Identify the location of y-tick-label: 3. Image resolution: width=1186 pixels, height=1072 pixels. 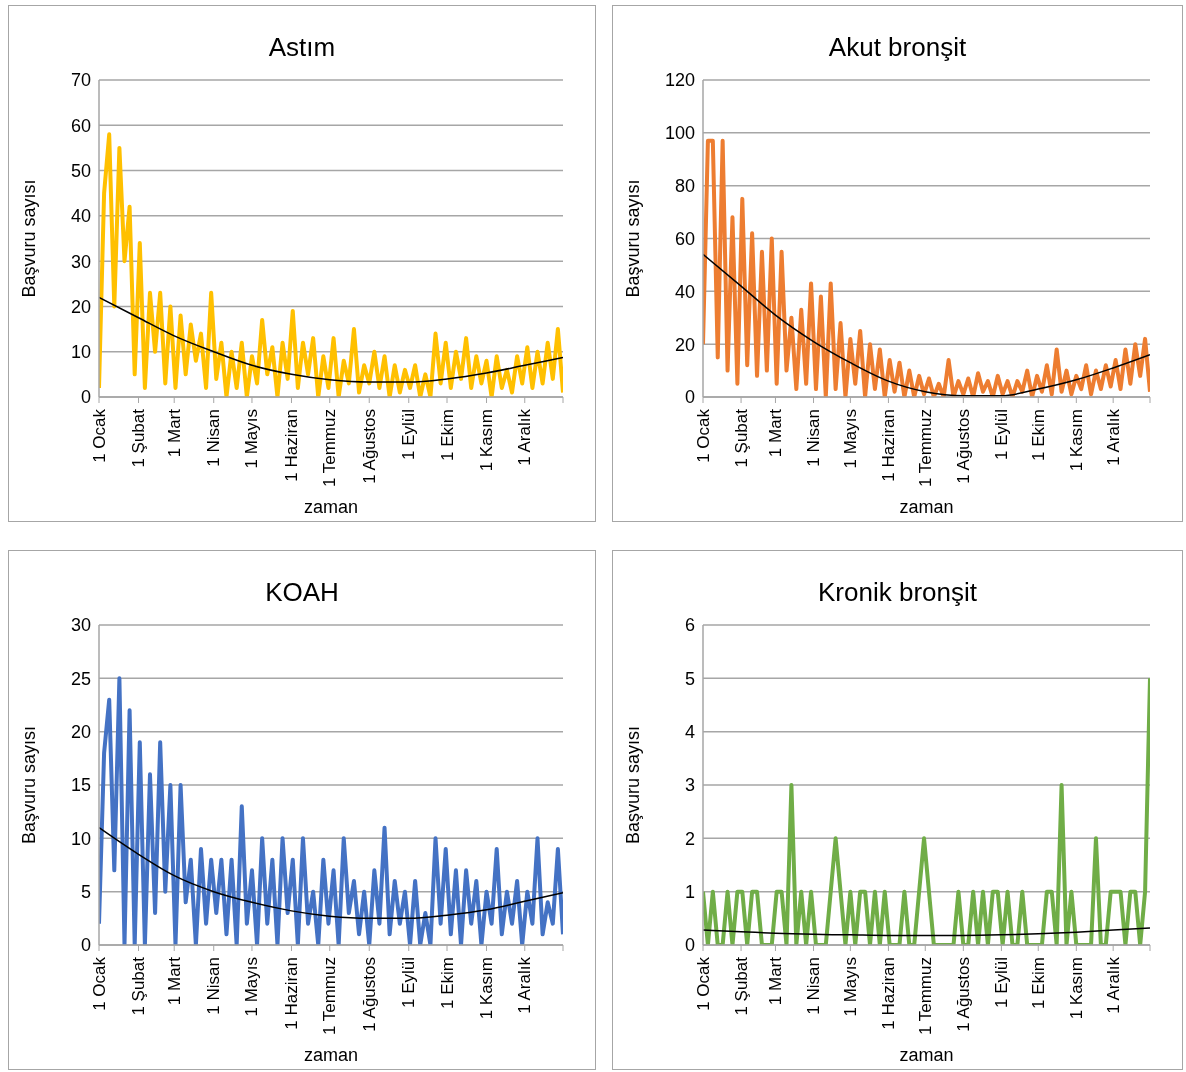
(689, 785).